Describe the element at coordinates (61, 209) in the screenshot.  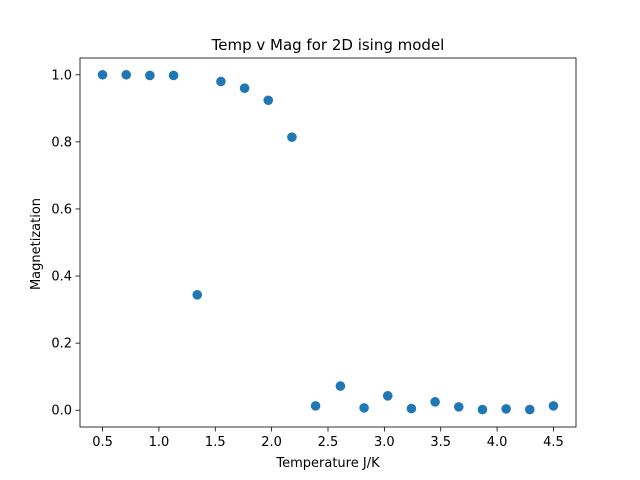
I see `y-tick-label: 0.6` at that location.